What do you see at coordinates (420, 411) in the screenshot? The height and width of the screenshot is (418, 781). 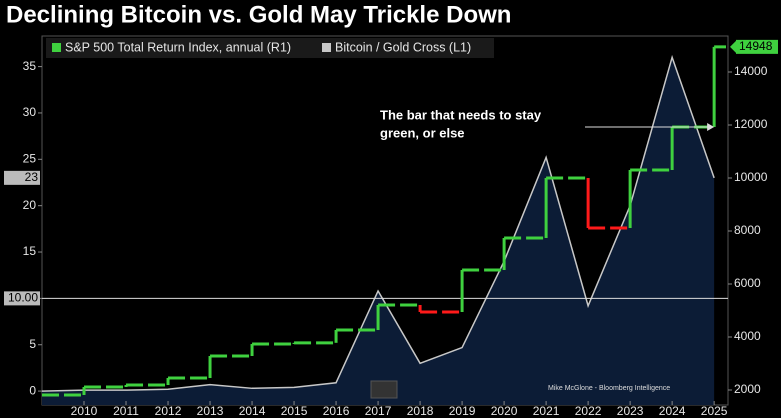 I see `x-tick-label: 2018` at bounding box center [420, 411].